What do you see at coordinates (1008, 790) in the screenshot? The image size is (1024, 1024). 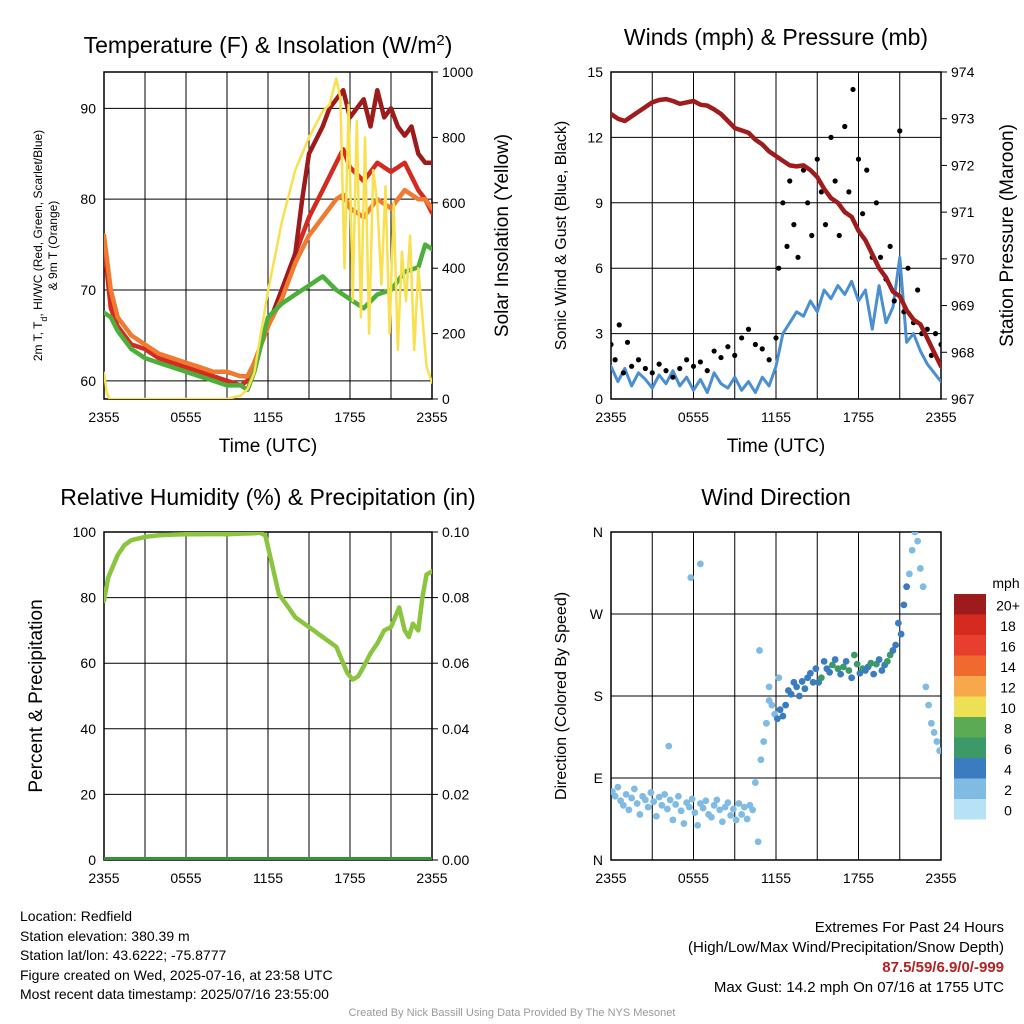 I see `legend-label: 2` at bounding box center [1008, 790].